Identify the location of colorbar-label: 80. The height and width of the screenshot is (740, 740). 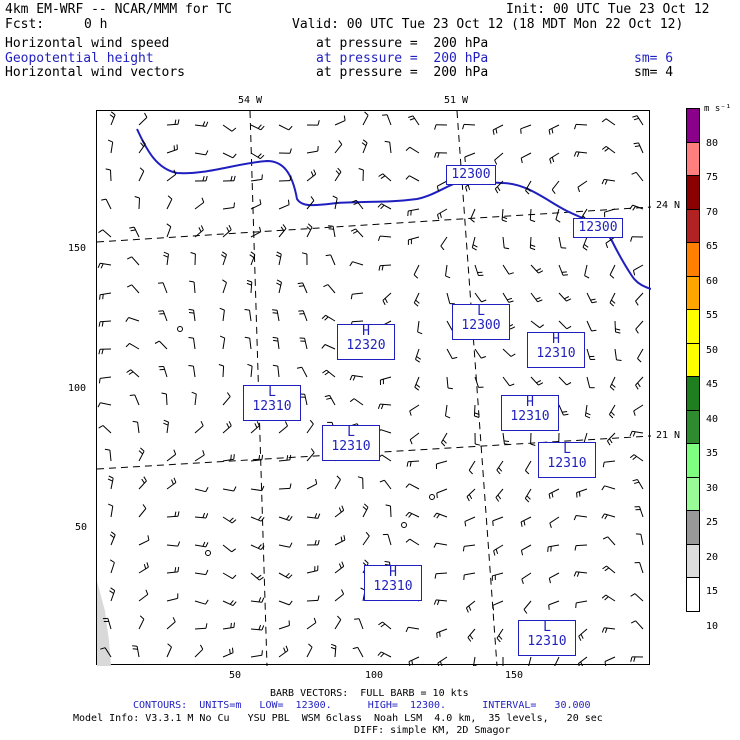
(712, 143).